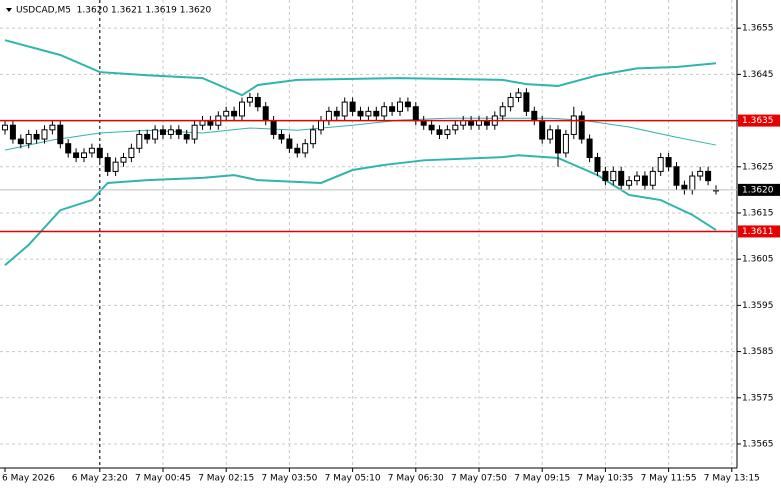  What do you see at coordinates (289, 479) in the screenshot?
I see `x-tick-label: 7 May 03:50` at bounding box center [289, 479].